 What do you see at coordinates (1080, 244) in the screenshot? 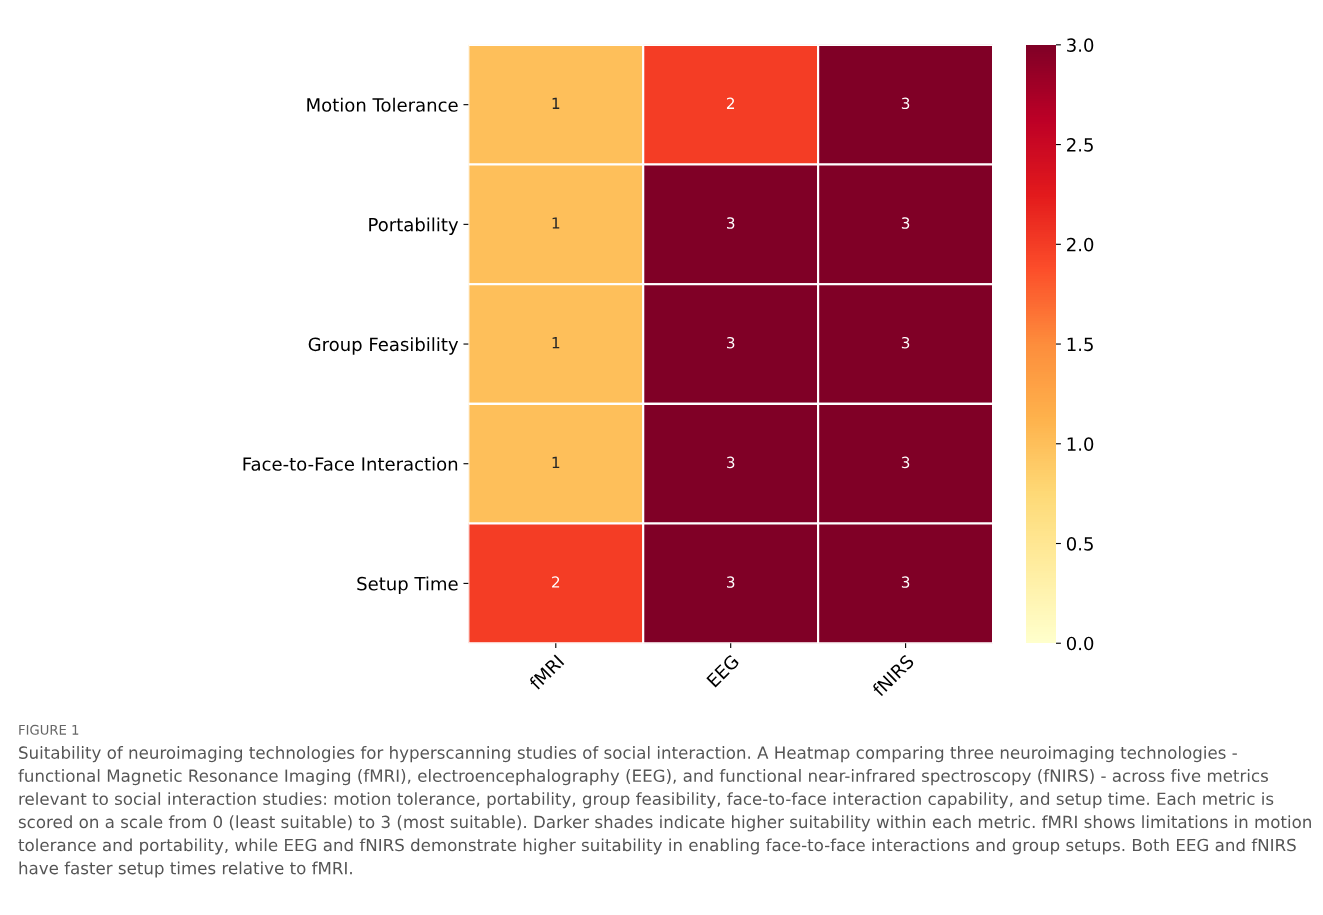
I see `color-bar-label: 2.0` at bounding box center [1080, 244].